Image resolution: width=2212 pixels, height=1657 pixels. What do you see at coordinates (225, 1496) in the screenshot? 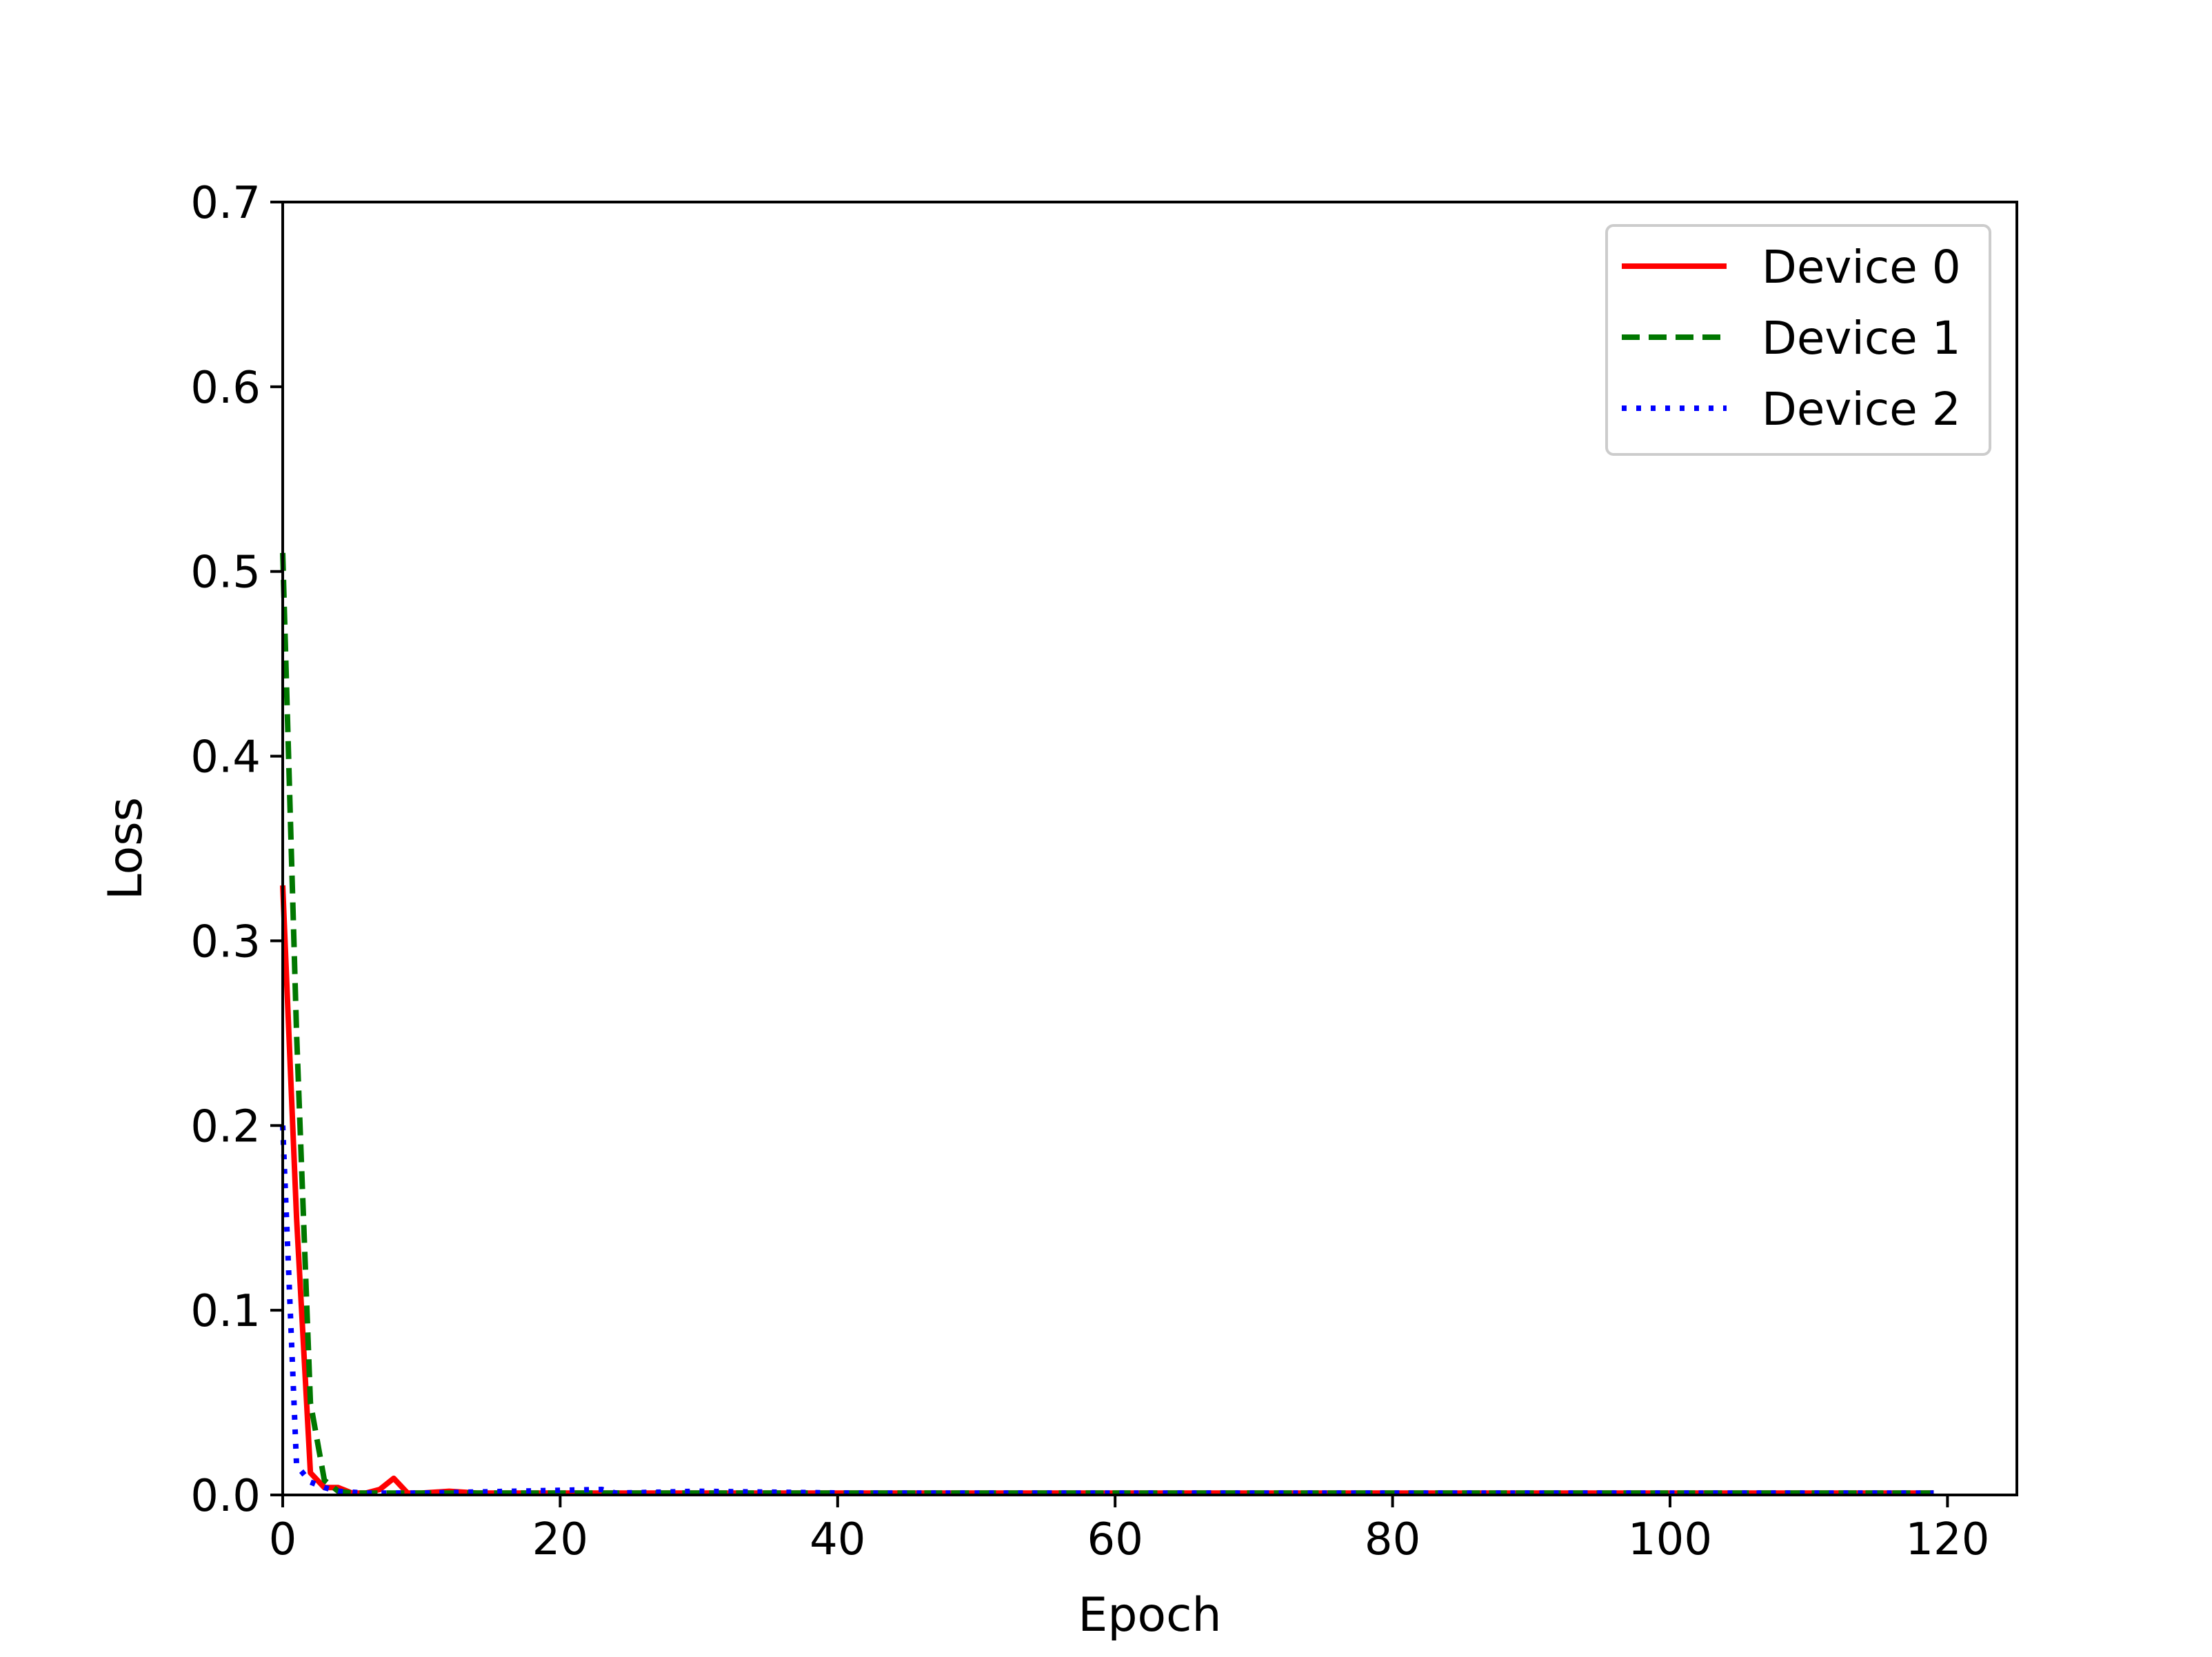
I see `y-tick-label: 0.0` at bounding box center [225, 1496].